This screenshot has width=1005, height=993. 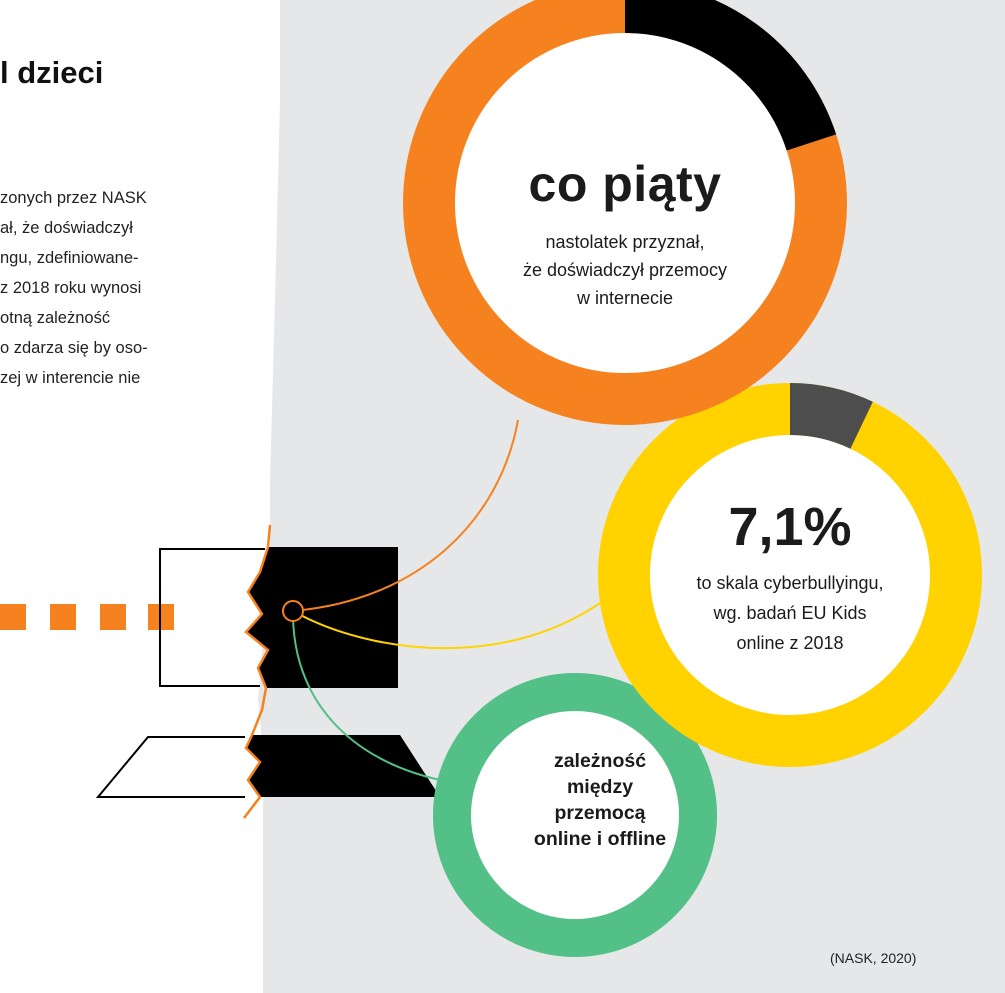 I want to click on body-line: ał, że doświadczył, so click(x=66, y=228).